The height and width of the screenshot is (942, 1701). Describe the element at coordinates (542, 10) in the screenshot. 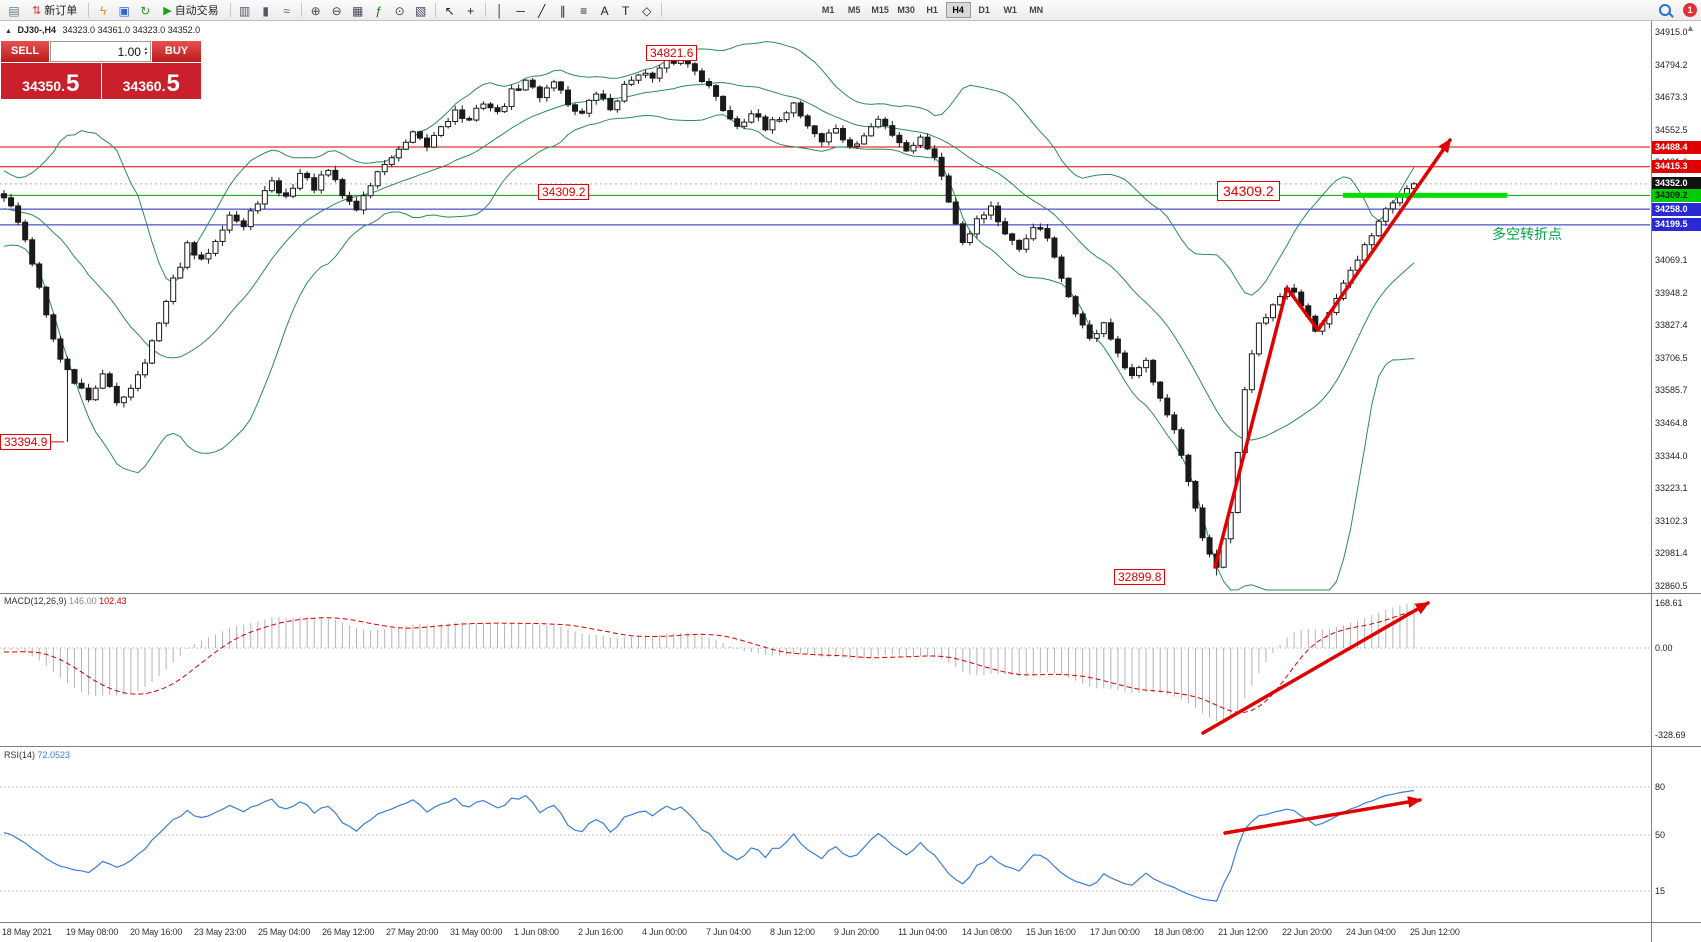

I see `trendline-icon: ╱` at that location.